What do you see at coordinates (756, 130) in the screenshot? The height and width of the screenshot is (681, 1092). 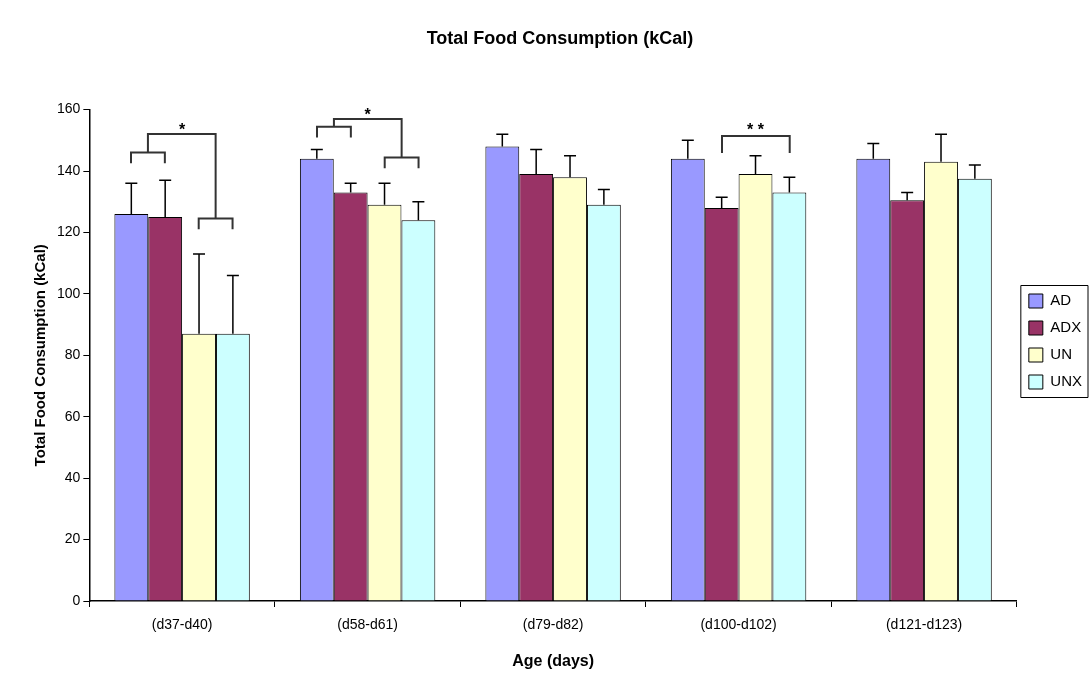 I see `annotation: * *` at bounding box center [756, 130].